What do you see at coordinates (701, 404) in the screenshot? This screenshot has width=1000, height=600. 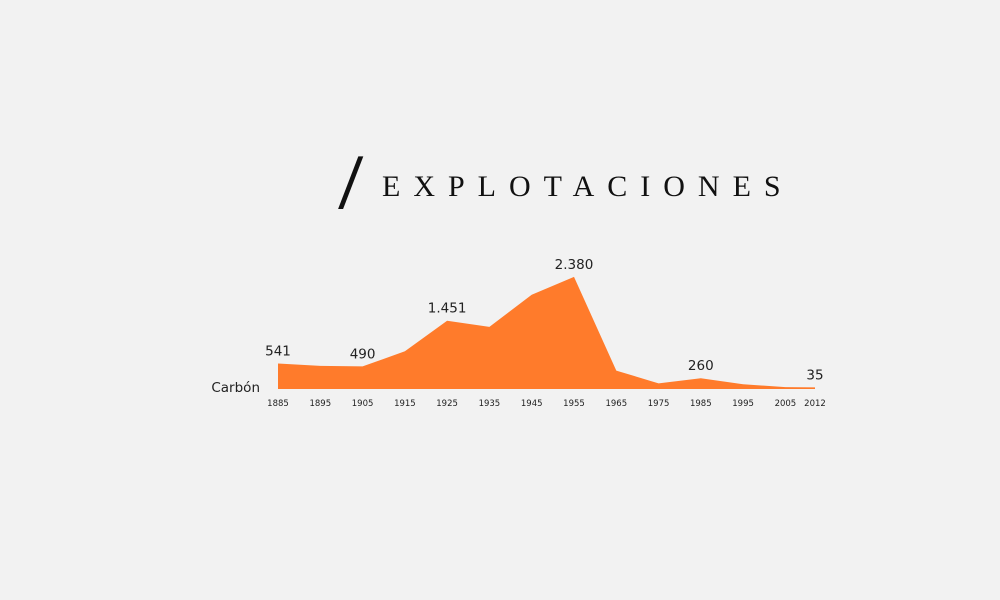 I see `x-tick-label: 1985` at bounding box center [701, 404].